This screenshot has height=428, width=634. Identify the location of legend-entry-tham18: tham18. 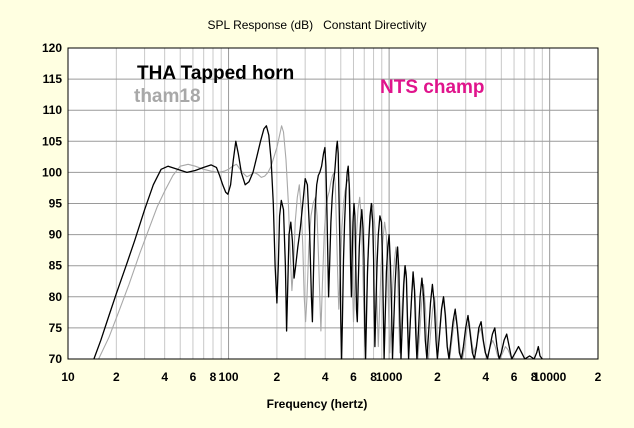
(167, 96).